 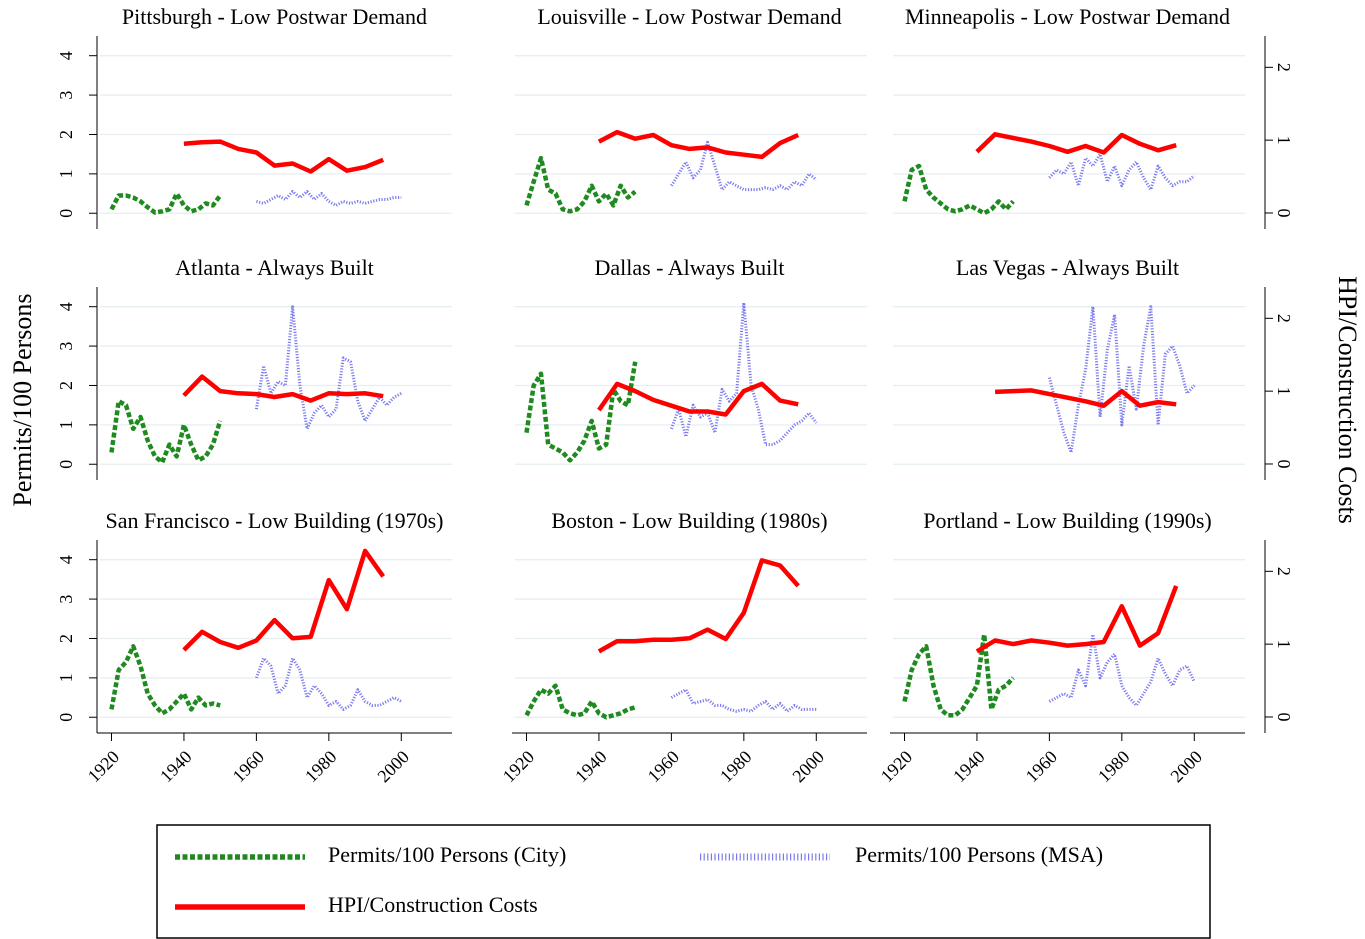 What do you see at coordinates (683, 881) in the screenshot?
I see `legend-box` at bounding box center [683, 881].